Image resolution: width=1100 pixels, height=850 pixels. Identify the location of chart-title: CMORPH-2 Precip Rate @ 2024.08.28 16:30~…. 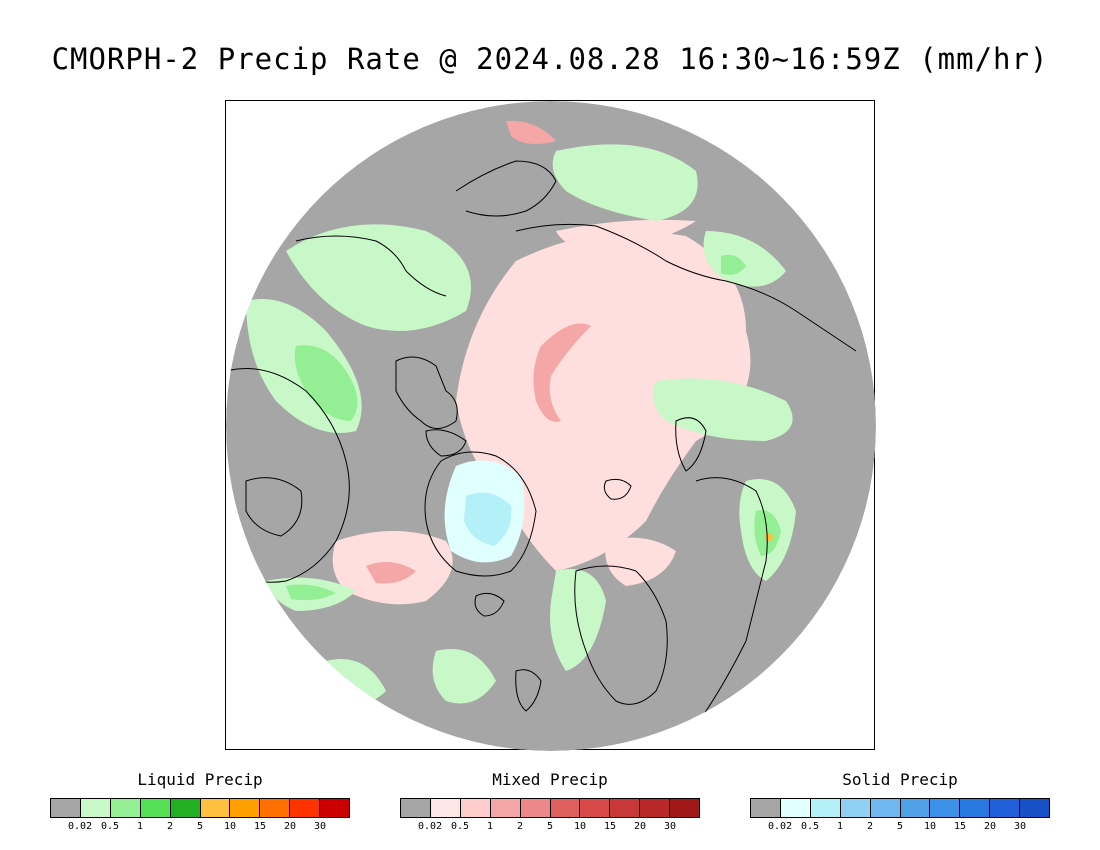
(550, 59).